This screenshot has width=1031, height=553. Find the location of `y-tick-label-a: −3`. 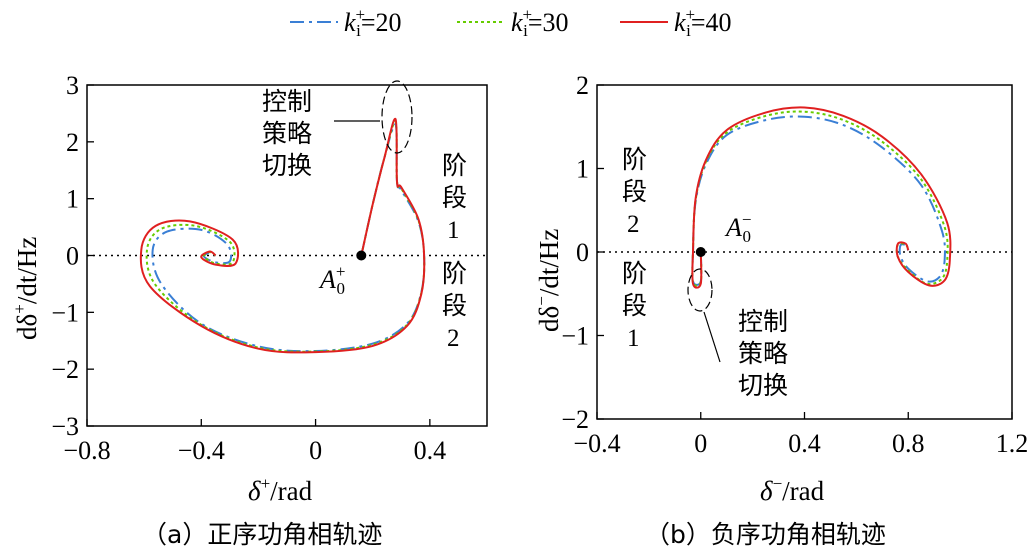

y-tick-label-a: −3 is located at coordinates (65, 426).